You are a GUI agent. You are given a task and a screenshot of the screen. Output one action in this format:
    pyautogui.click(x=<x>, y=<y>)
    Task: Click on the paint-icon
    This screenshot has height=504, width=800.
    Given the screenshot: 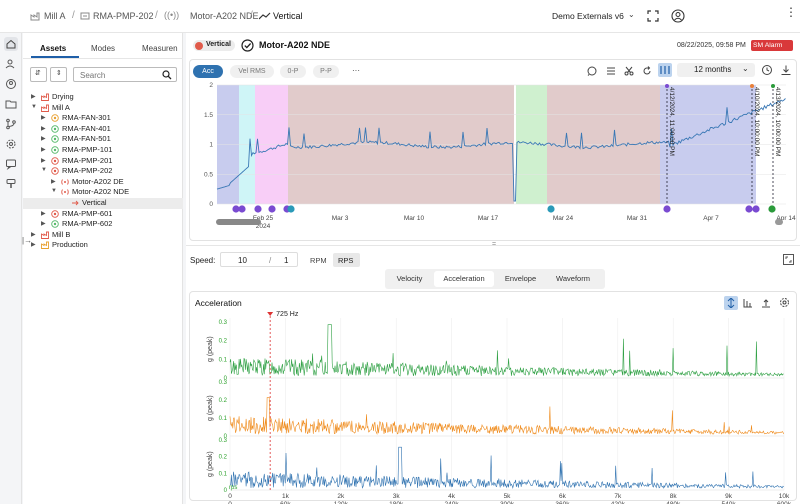 What is the action you would take?
    pyautogui.click(x=11, y=184)
    